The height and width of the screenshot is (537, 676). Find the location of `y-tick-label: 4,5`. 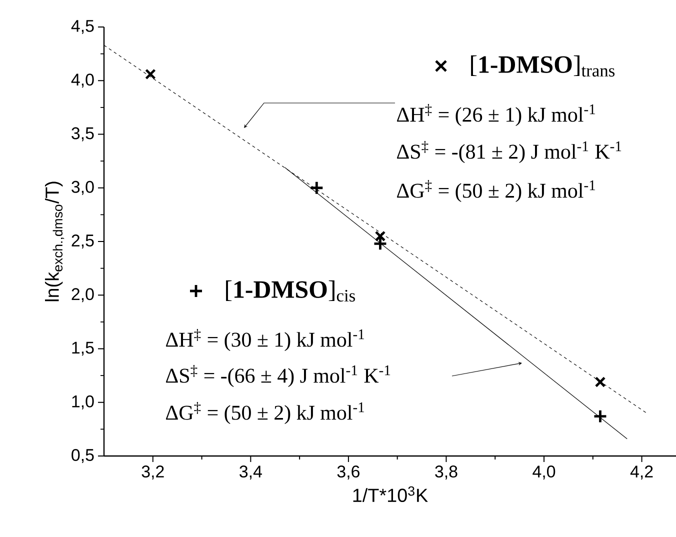

y-tick-label: 4,5 is located at coordinates (82, 27).